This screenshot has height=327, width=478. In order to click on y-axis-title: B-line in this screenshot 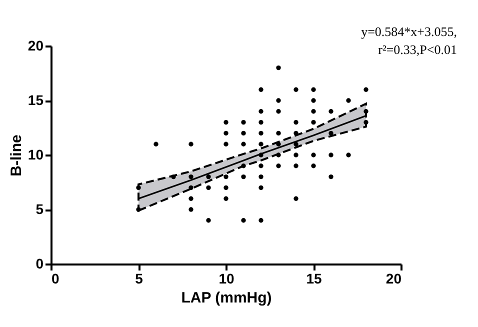, I will do `click(16, 155)`.